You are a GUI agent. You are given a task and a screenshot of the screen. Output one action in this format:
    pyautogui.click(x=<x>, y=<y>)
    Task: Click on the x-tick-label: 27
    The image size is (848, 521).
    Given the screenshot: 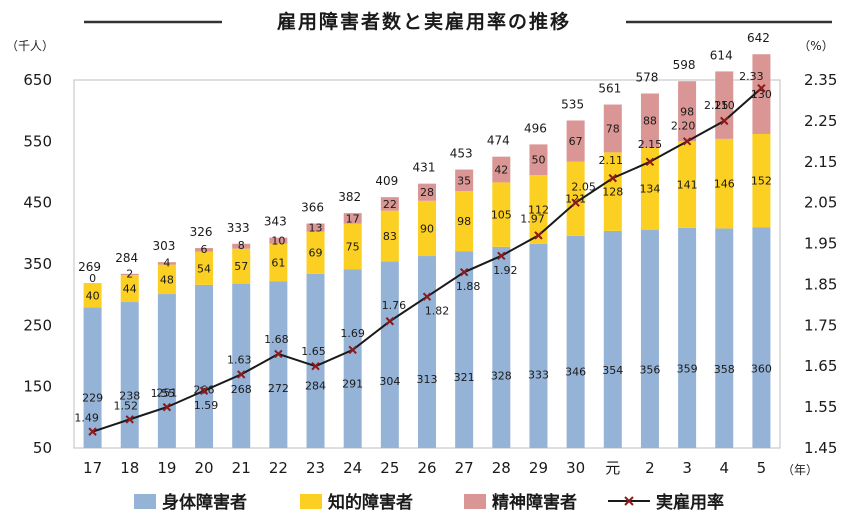 What is the action you would take?
    pyautogui.click(x=464, y=468)
    